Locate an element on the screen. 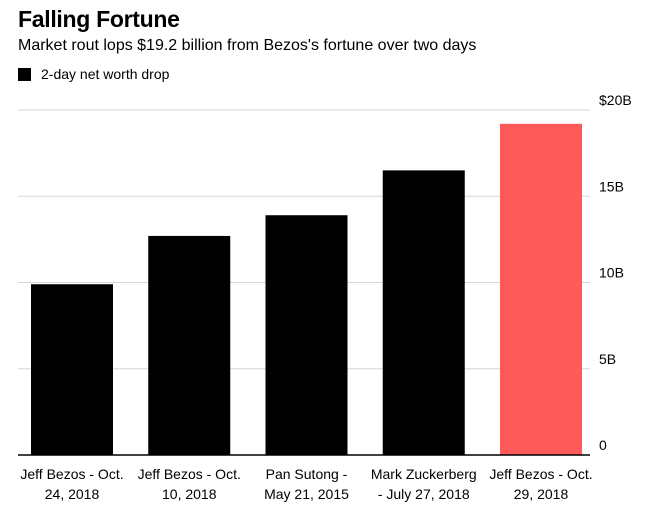 The width and height of the screenshot is (668, 520). x-tick-label: Jeff Bezos - Oct. 29, 2018 is located at coordinates (540, 484).